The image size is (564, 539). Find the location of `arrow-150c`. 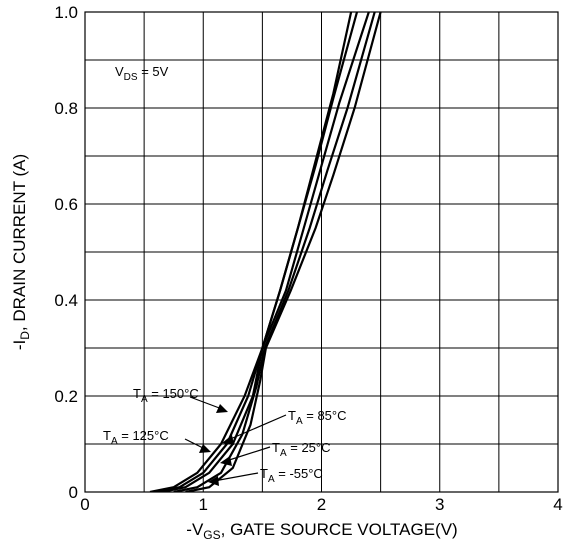

arrow-150c is located at coordinates (206, 403).